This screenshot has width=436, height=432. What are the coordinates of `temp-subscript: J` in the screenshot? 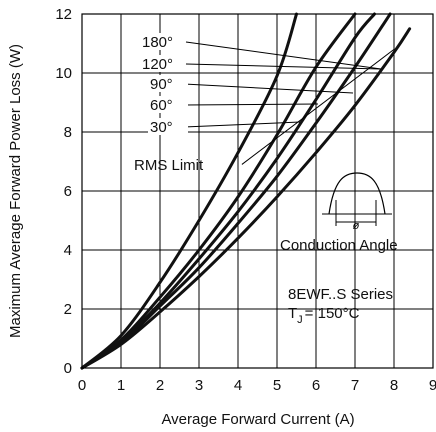 It's located at (300, 320).